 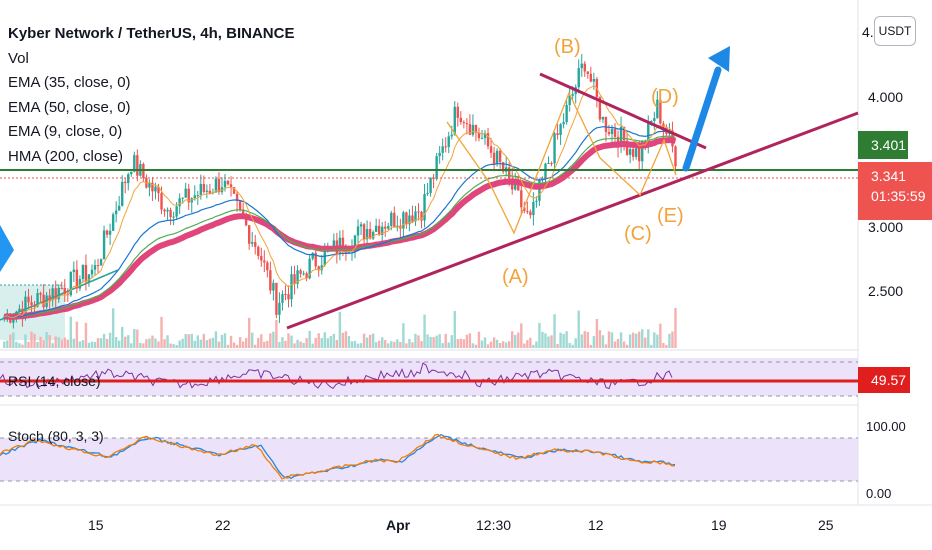 I want to click on legend-ema9: EMA (9, close, 0), so click(x=65, y=131).